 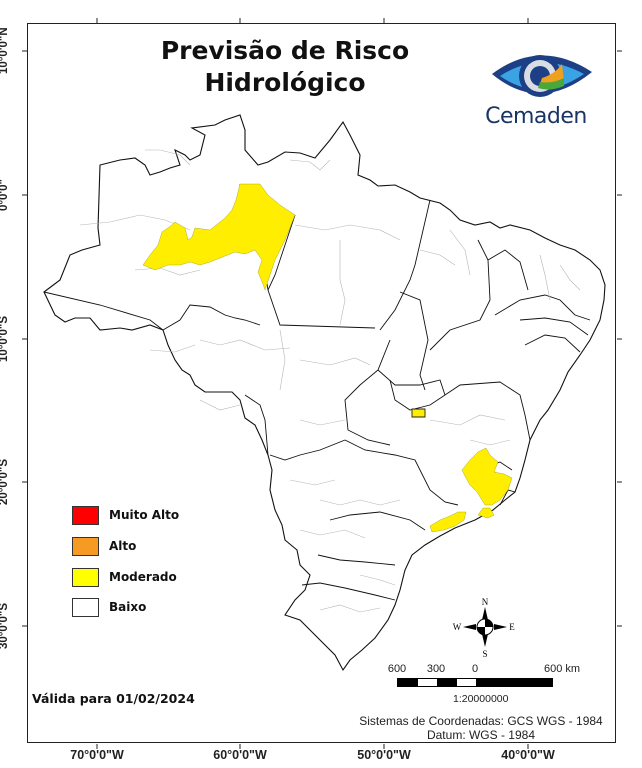 What do you see at coordinates (285, 67) in the screenshot?
I see `map-title: Previsão de Risco Hidrológico` at bounding box center [285, 67].